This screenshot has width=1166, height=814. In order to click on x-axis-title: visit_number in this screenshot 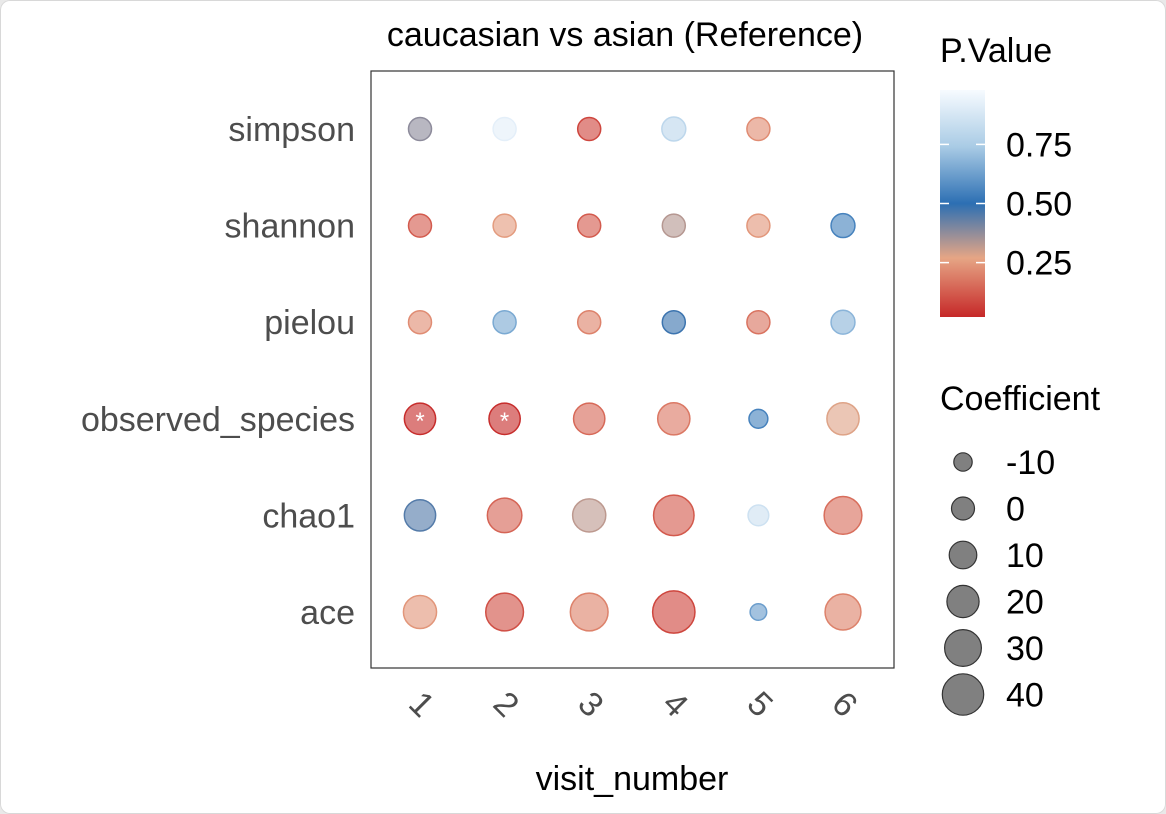, I will do `click(632, 779)`.